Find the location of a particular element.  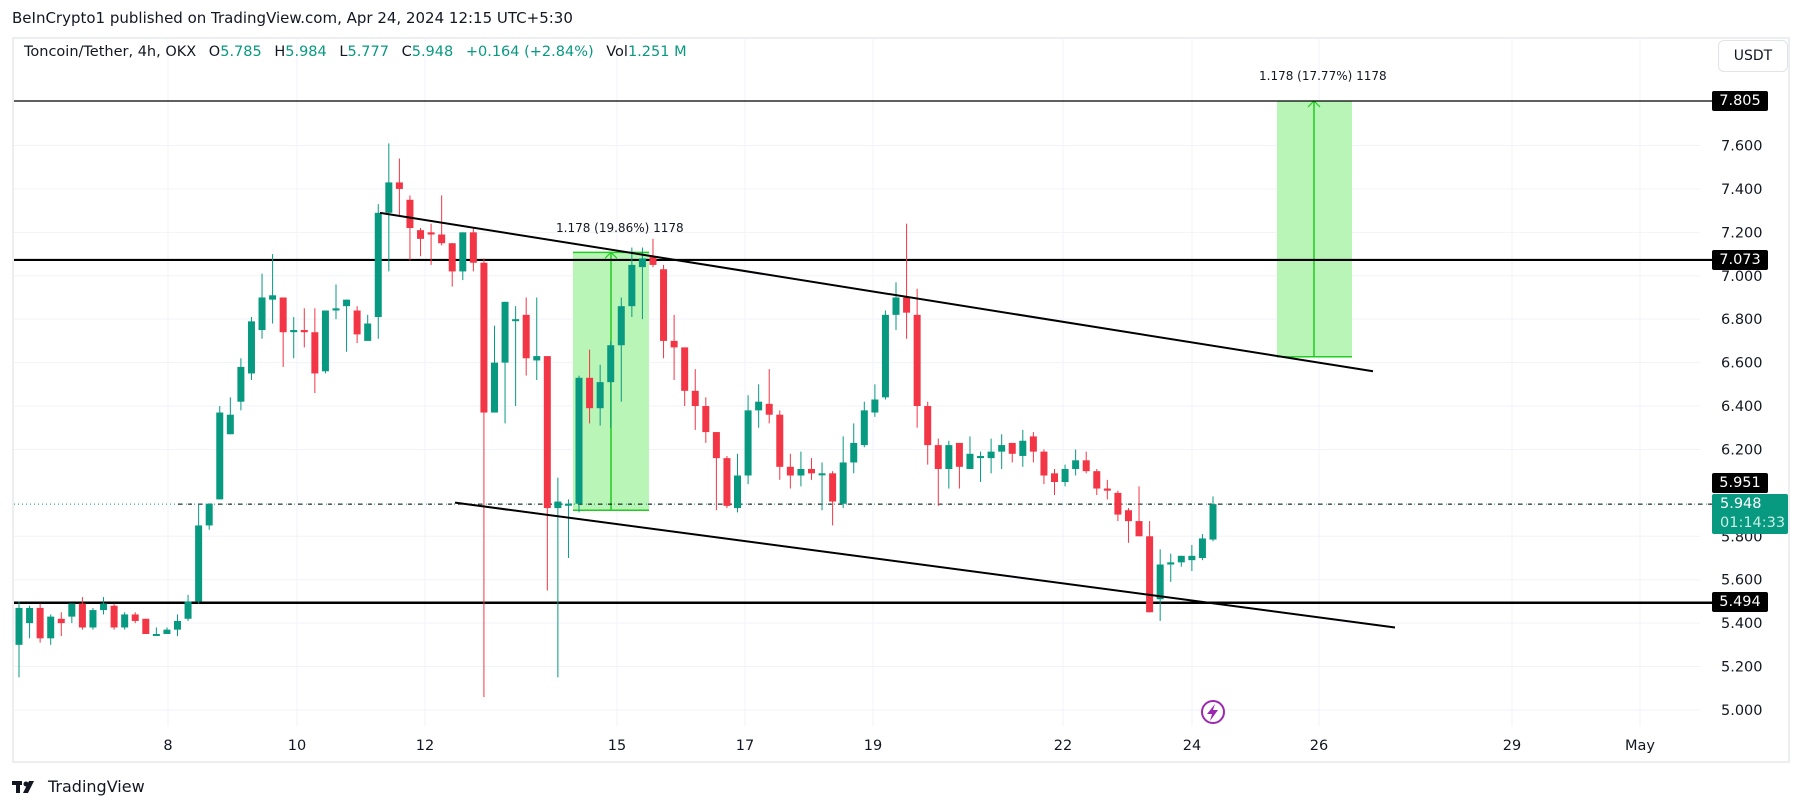

time-axis-label: 17 is located at coordinates (745, 746).